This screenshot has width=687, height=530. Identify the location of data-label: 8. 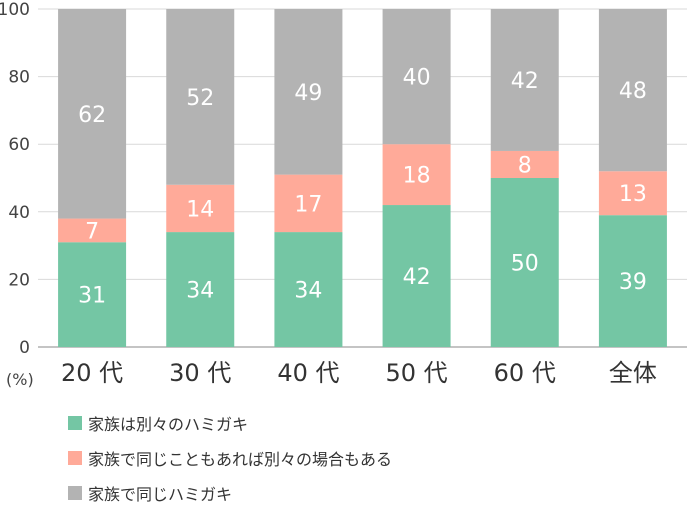
(525, 165).